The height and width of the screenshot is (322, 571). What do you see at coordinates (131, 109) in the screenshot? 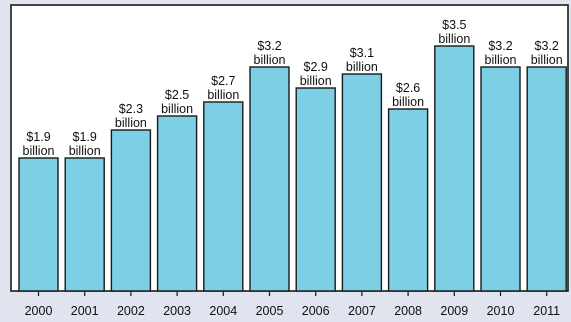
I see `value-label-2002: $2.3` at bounding box center [131, 109].